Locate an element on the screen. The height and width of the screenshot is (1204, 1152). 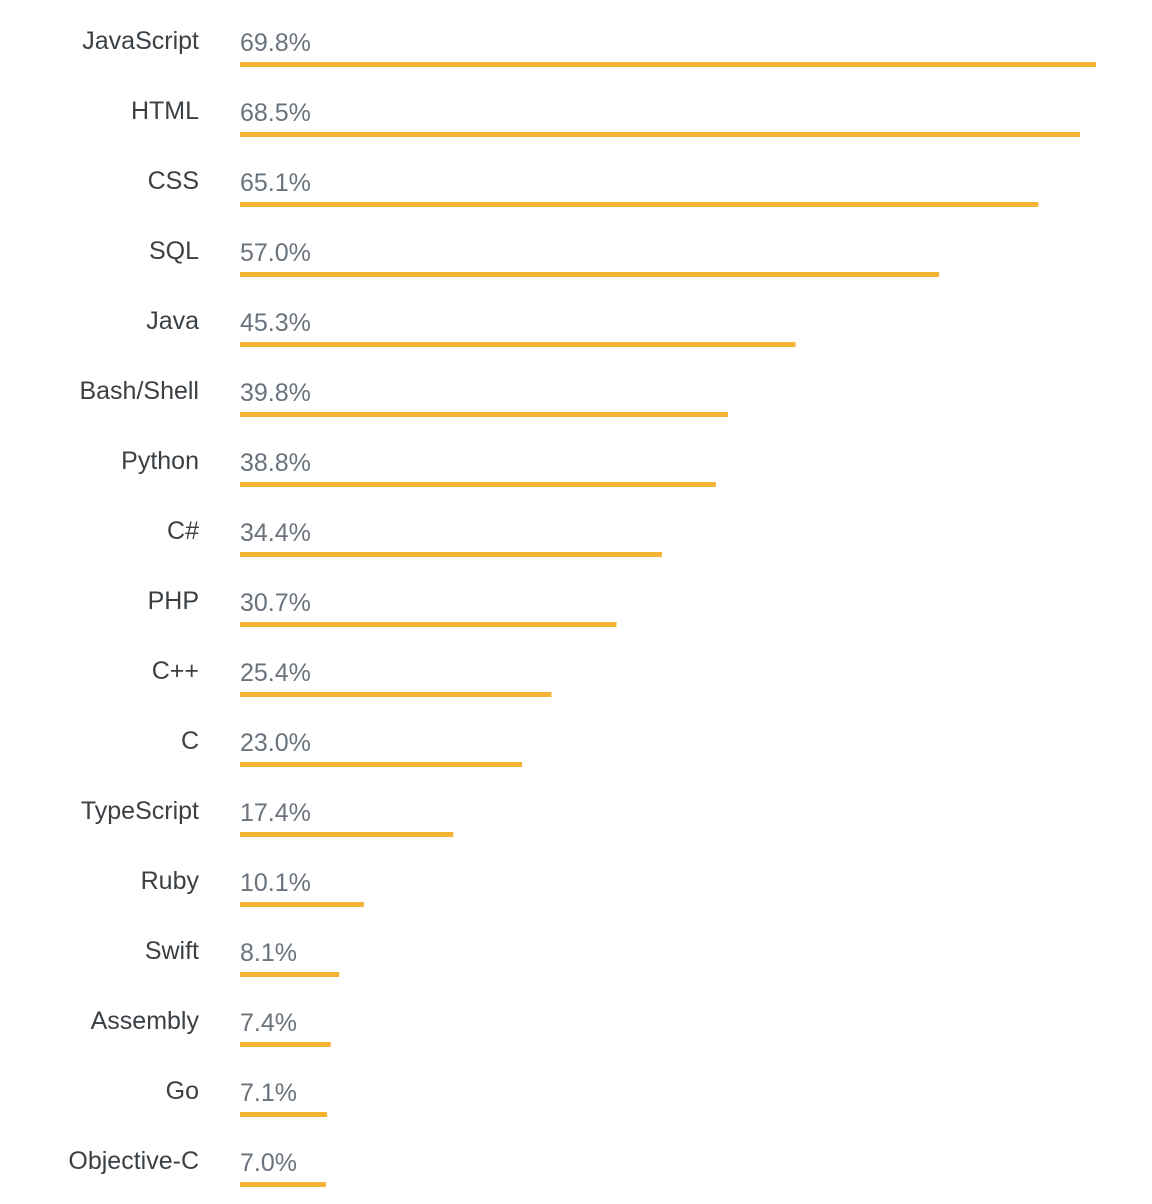
category-label: C++ is located at coordinates (175, 671).